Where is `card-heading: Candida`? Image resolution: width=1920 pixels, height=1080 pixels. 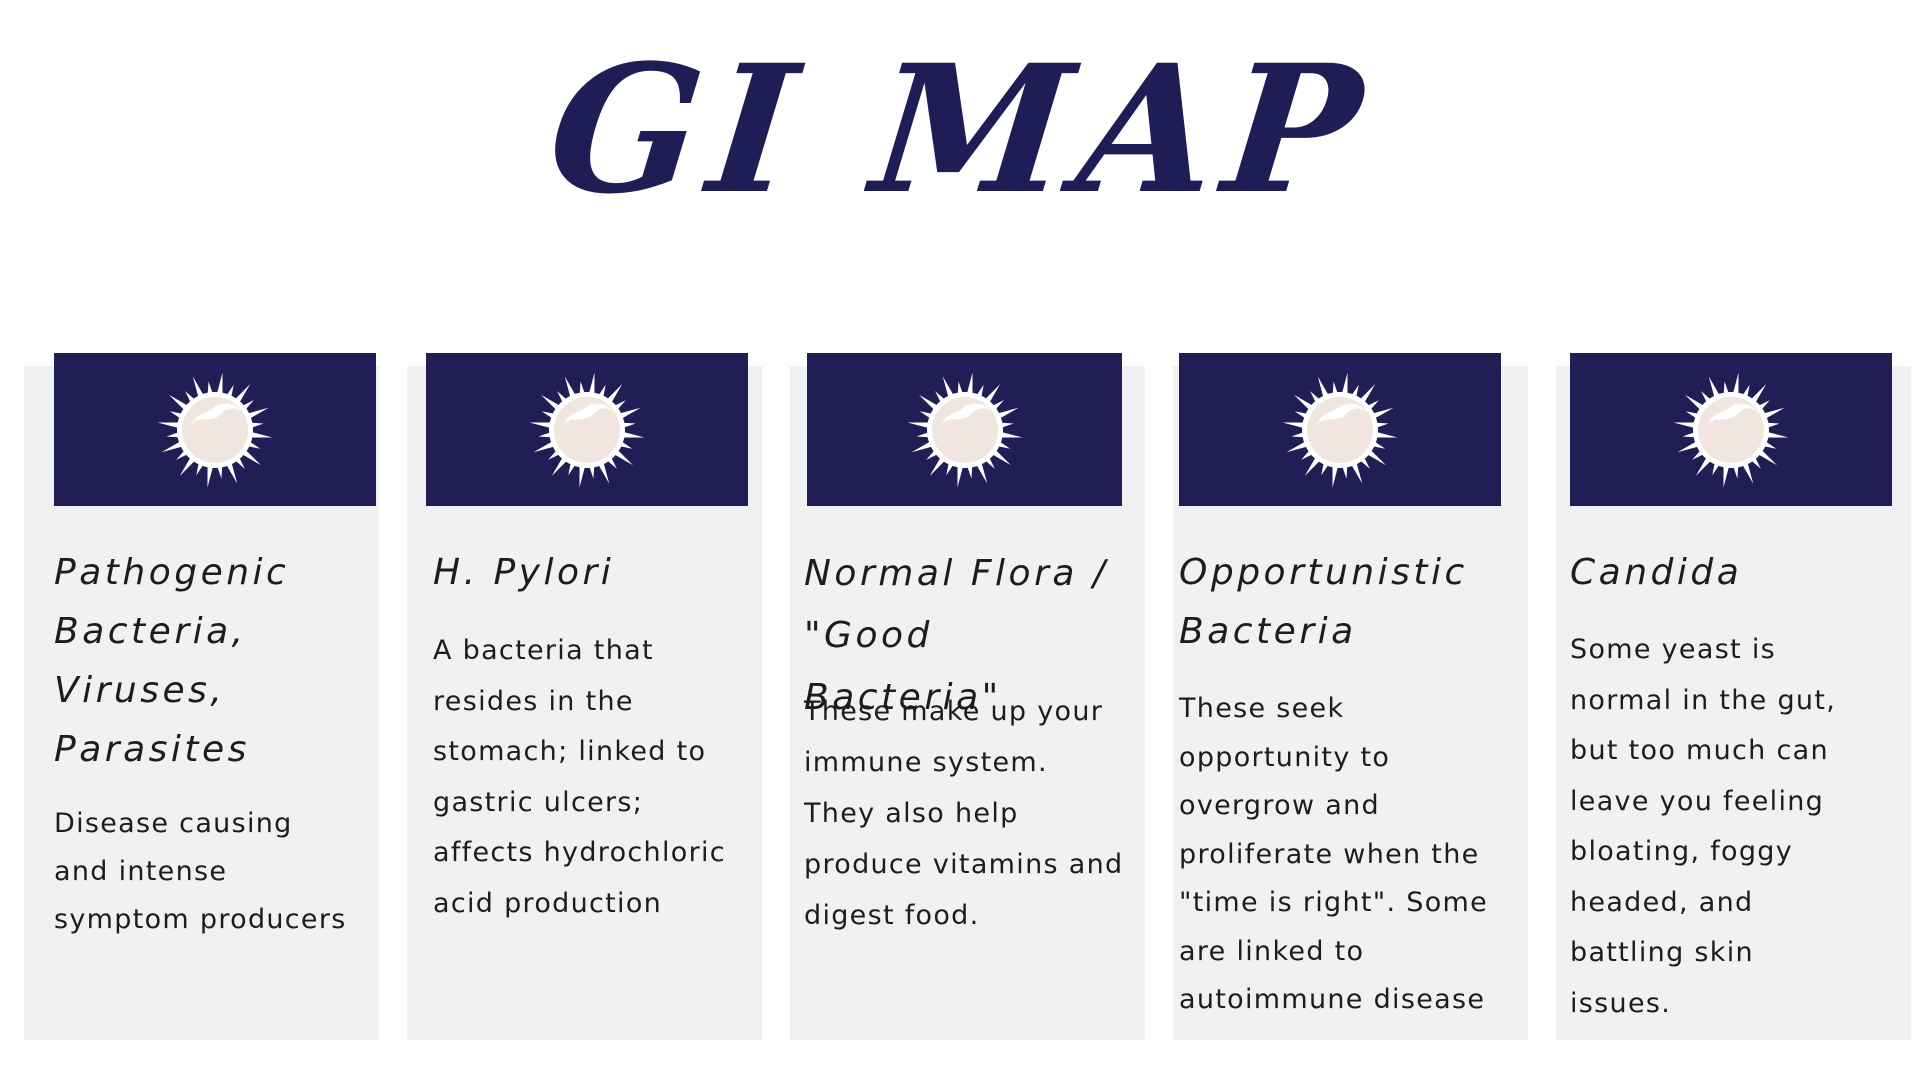
card-heading: Candida is located at coordinates (1656, 572).